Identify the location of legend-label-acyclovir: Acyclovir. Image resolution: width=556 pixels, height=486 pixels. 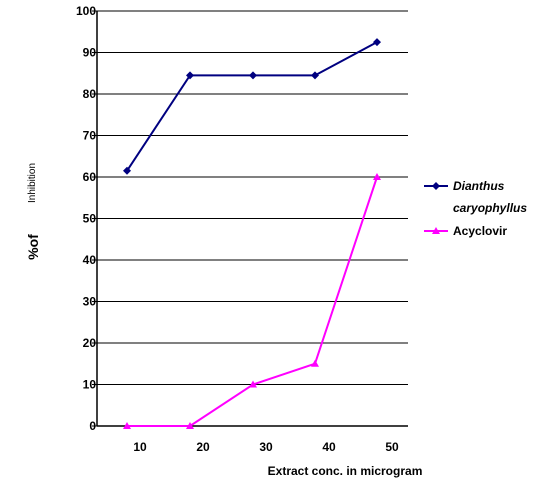
(480, 231).